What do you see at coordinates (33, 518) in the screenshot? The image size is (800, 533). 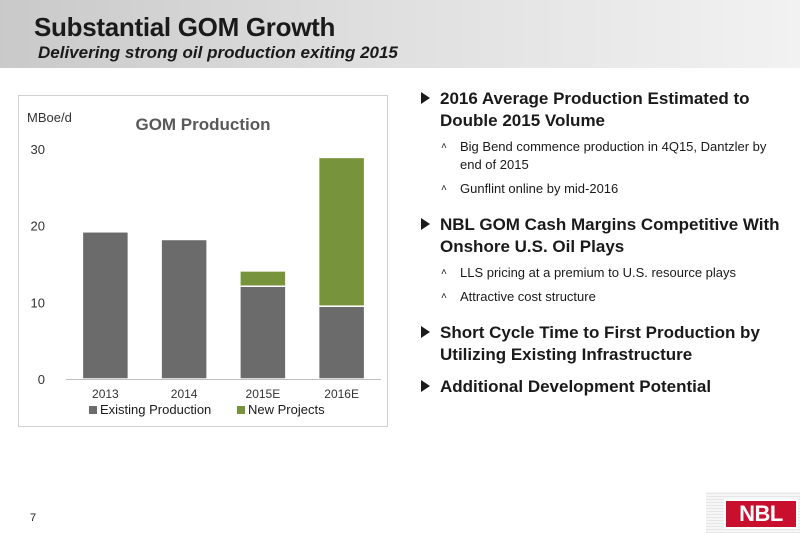 I see `page-number: 7` at bounding box center [33, 518].